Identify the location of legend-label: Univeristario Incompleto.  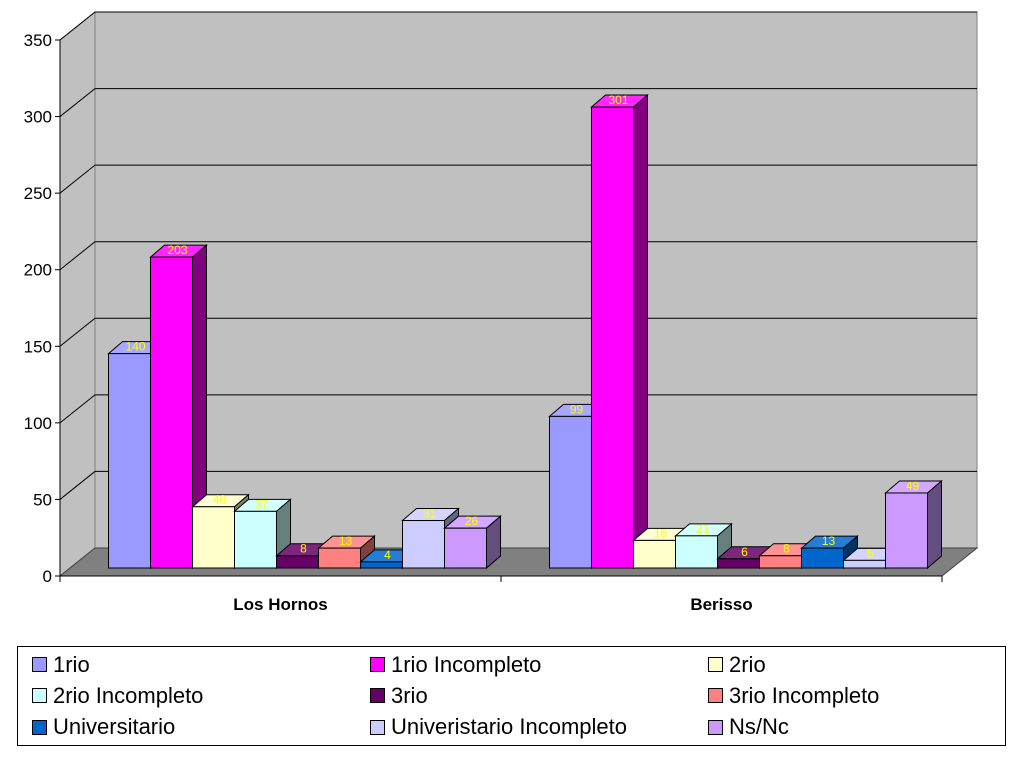
(509, 727).